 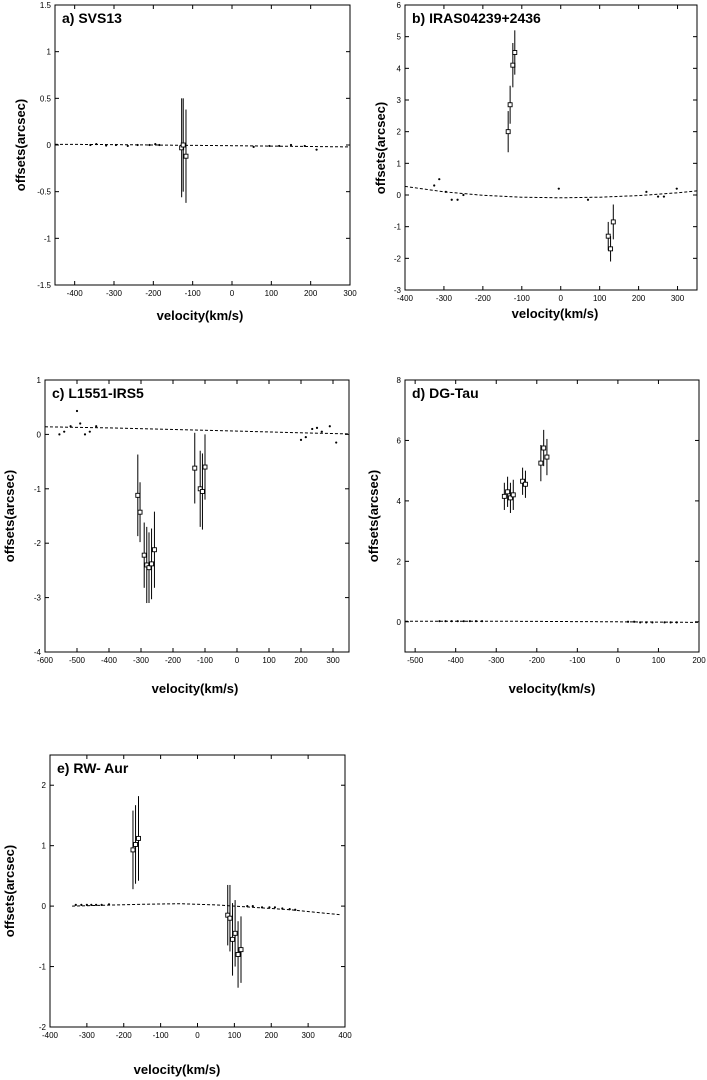 I want to click on x-tick-label: 200, so click(x=272, y=1035).